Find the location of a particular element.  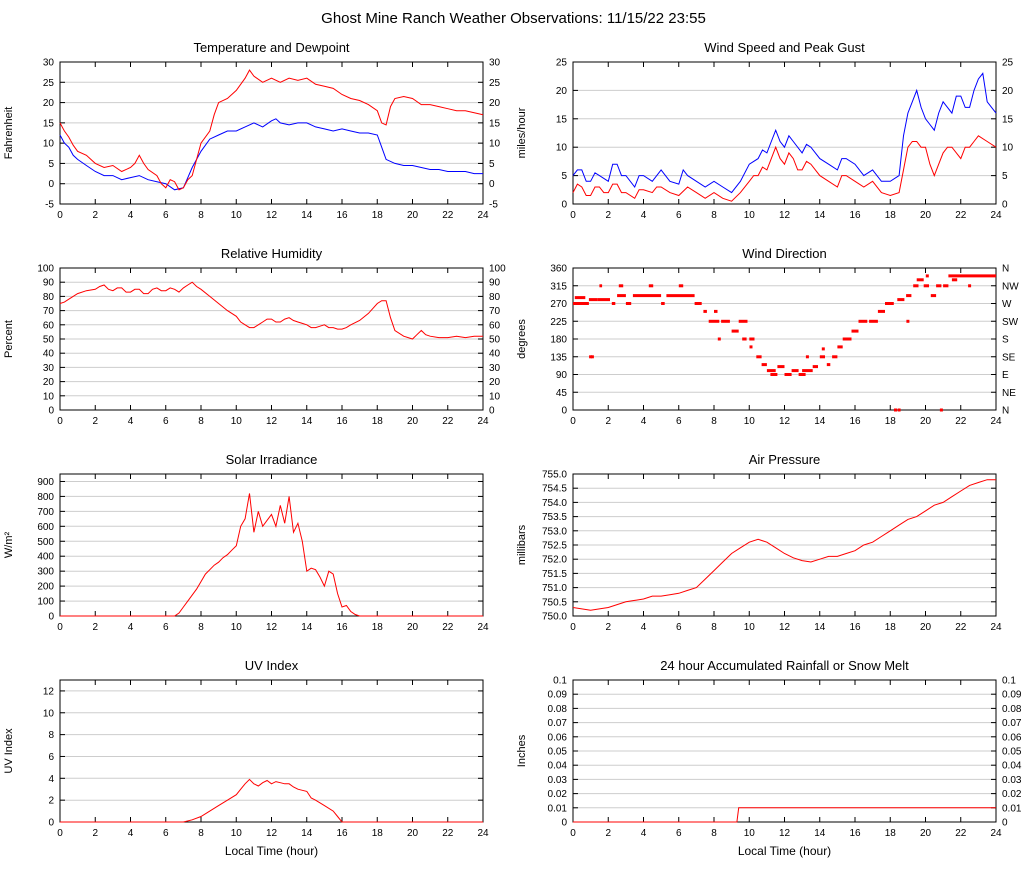

chart-title: Temperature and Dewpoint is located at coordinates (271, 47).